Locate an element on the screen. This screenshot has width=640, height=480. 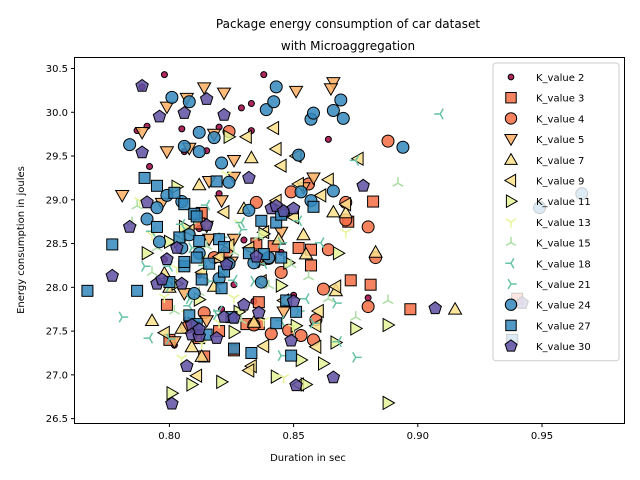
x-tick-label: 0.85 is located at coordinates (293, 436).